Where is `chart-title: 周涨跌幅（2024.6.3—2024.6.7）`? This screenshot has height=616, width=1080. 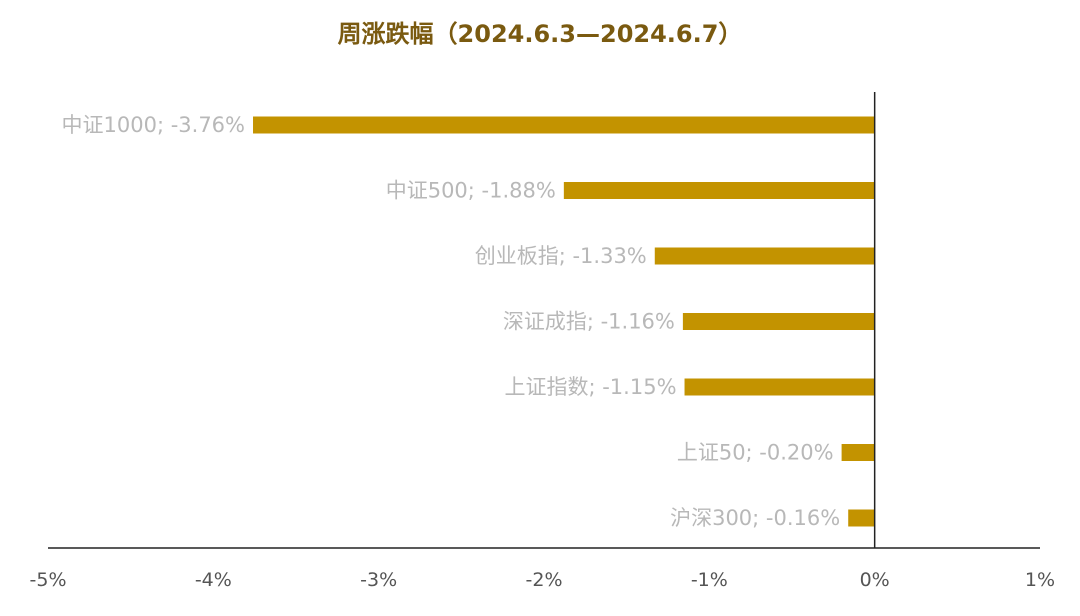
chart-title: 周涨跌幅（2024.6.3—2024.6.7） is located at coordinates (540, 34).